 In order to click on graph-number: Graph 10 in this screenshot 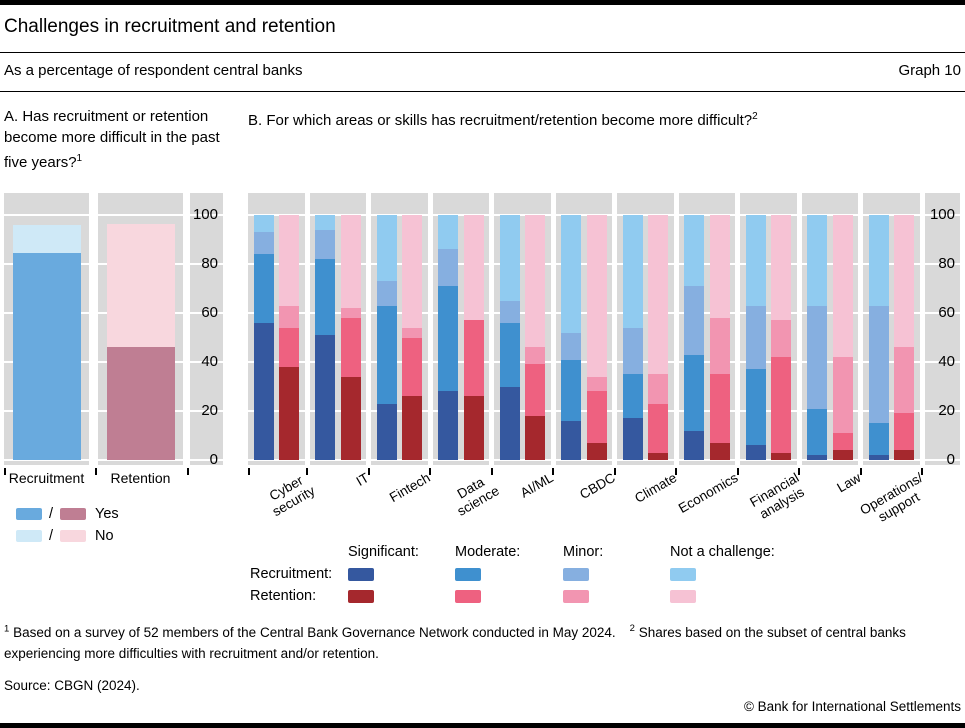, I will do `click(929, 70)`.